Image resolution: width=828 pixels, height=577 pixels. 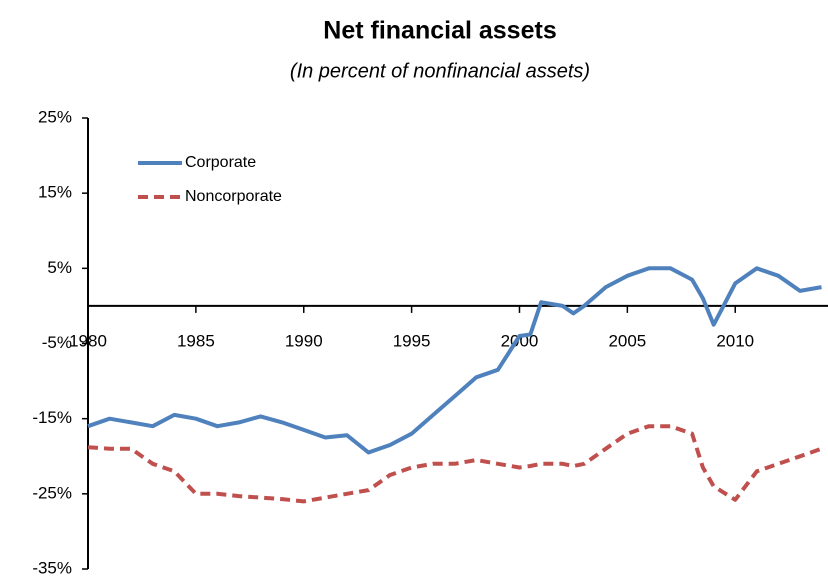 What do you see at coordinates (440, 71) in the screenshot?
I see `chart-subtitle: (In percent of nonfinancial assets)` at bounding box center [440, 71].